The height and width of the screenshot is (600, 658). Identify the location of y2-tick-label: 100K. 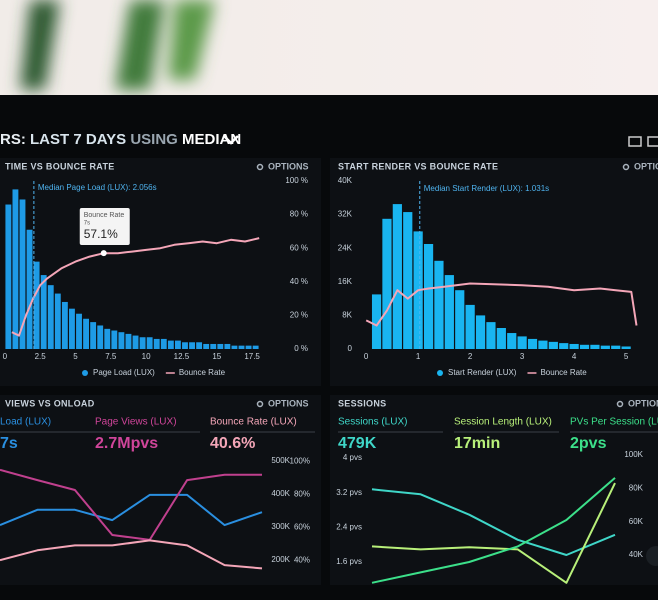
(633, 454).